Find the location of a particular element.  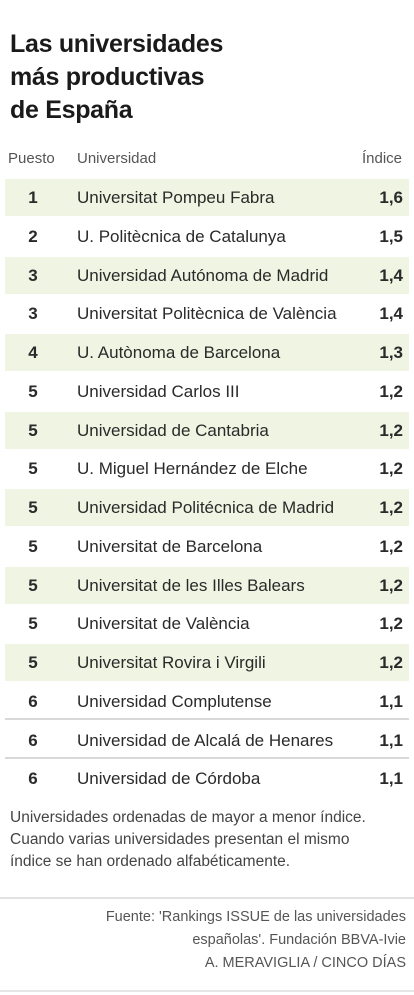

university-cell: Universitat Politècnica de València is located at coordinates (207, 314).